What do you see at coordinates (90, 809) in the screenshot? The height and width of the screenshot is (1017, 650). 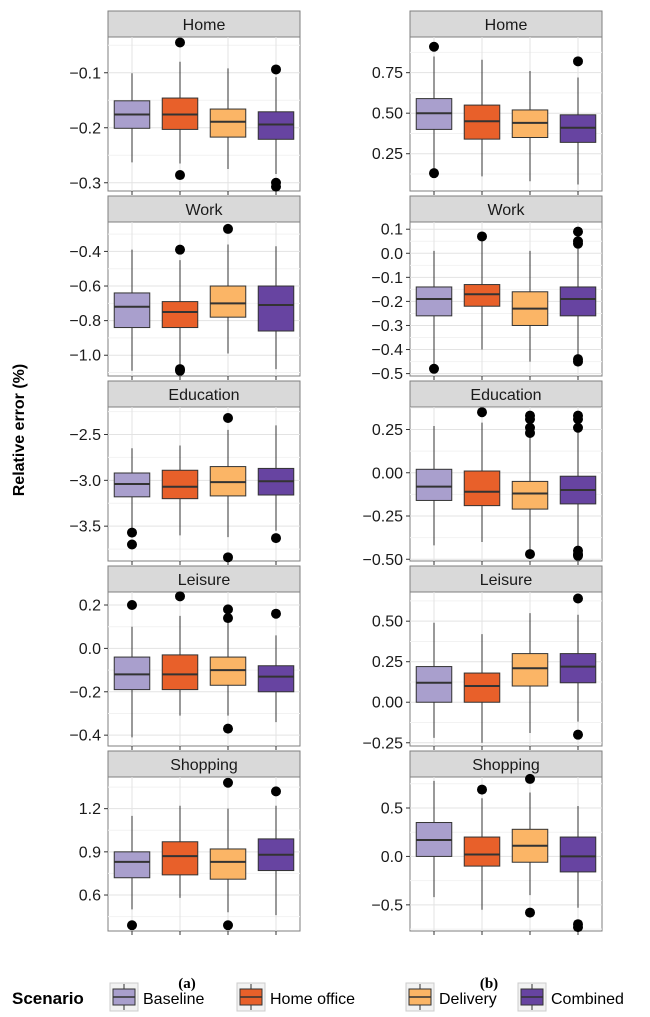 I see `y-tick-label: 1.2` at bounding box center [90, 809].